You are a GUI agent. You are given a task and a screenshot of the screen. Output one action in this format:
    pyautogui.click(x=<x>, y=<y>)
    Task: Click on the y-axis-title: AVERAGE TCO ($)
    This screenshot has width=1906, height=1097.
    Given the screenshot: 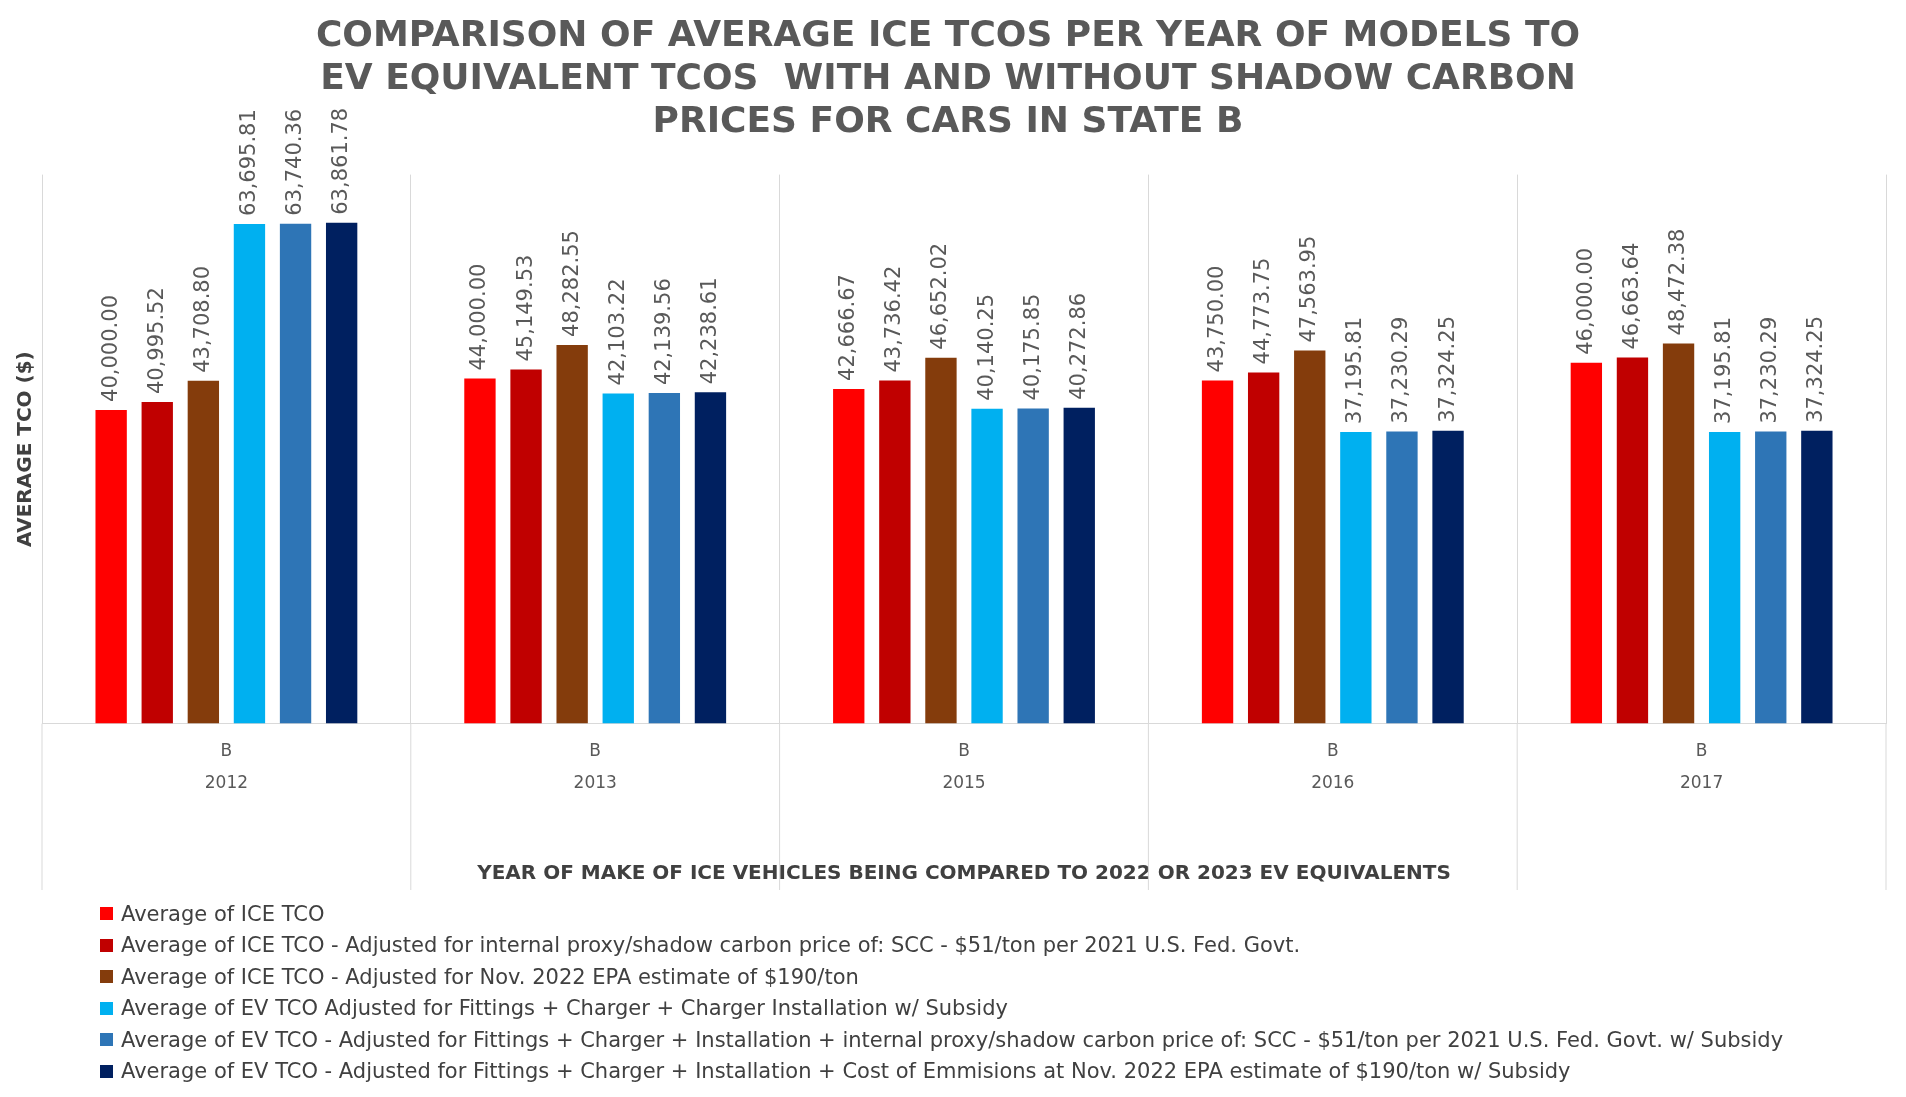 What is the action you would take?
    pyautogui.click(x=24, y=449)
    